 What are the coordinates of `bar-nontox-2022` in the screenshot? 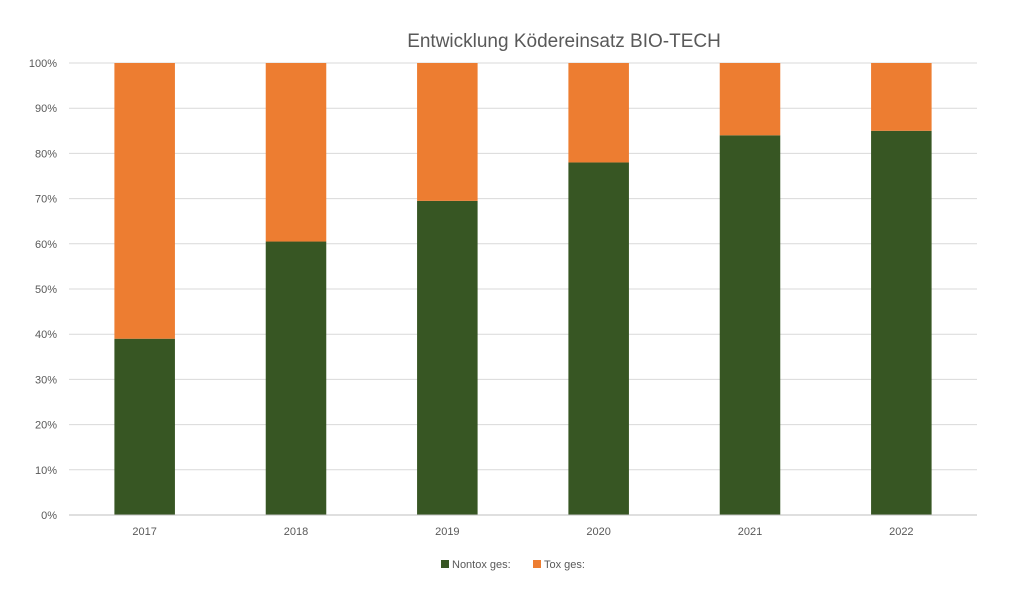 It's located at (901, 323).